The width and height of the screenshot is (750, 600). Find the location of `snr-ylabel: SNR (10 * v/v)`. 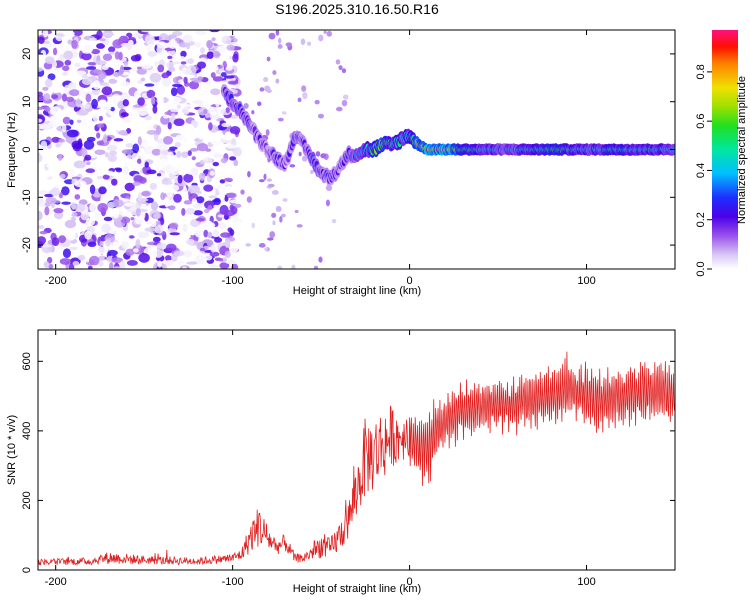

snr-ylabel: SNR (10 * v/v) is located at coordinates (12, 450).